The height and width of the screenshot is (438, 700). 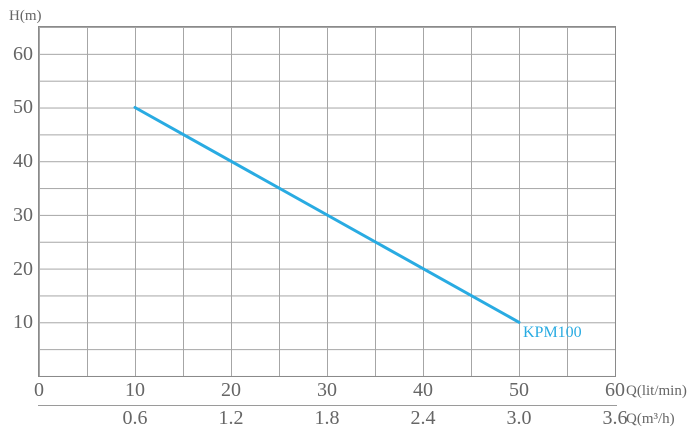 I want to click on x-axis-secondary-title: Q(m³/h), so click(x=650, y=419).